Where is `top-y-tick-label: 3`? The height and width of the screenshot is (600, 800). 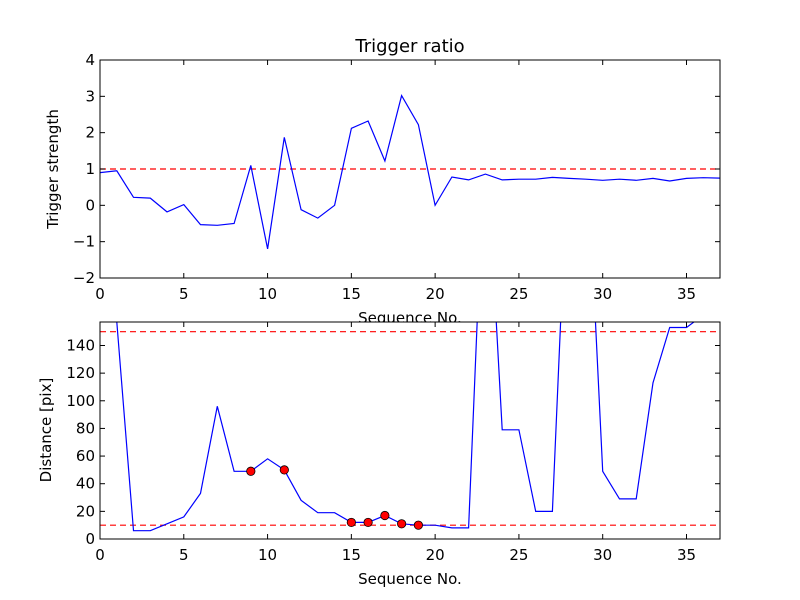 top-y-tick-label: 3 is located at coordinates (90, 96).